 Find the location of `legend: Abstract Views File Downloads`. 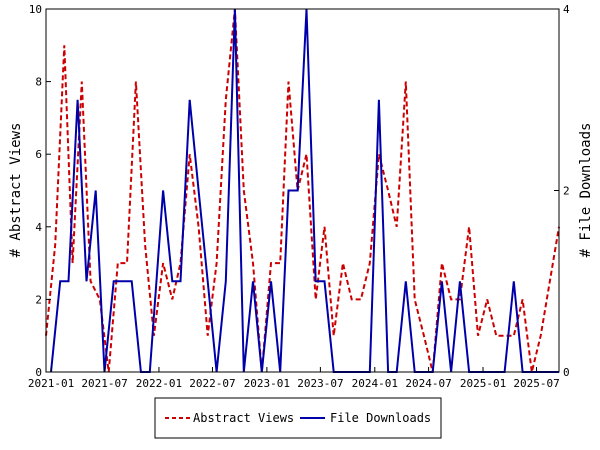

legend: Abstract Views File Downloads is located at coordinates (298, 418).